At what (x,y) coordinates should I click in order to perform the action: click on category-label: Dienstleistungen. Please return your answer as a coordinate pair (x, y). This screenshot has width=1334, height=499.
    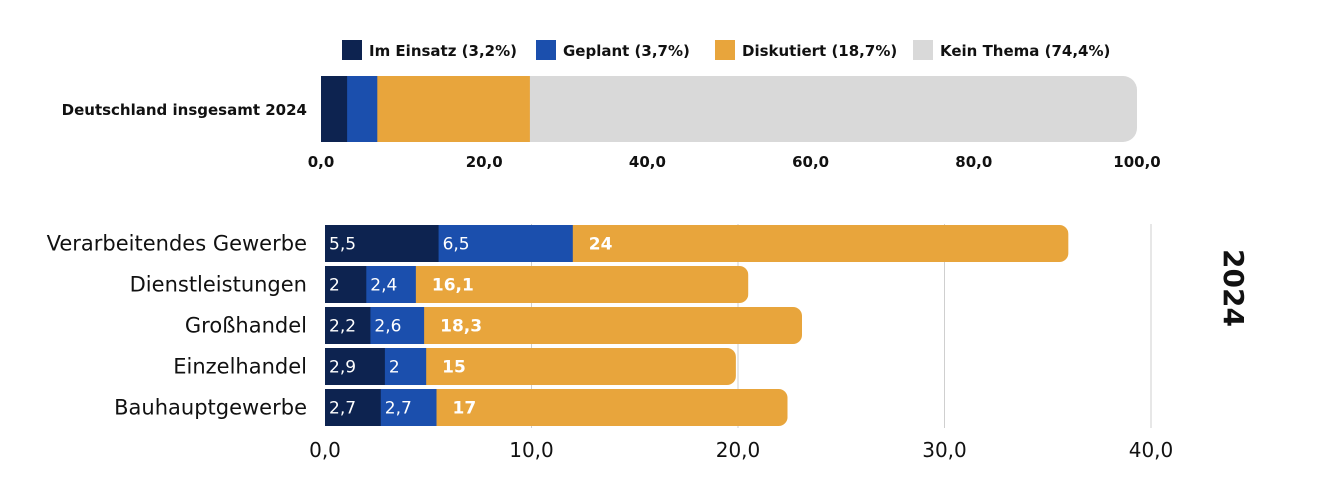
    Looking at the image, I should click on (218, 285).